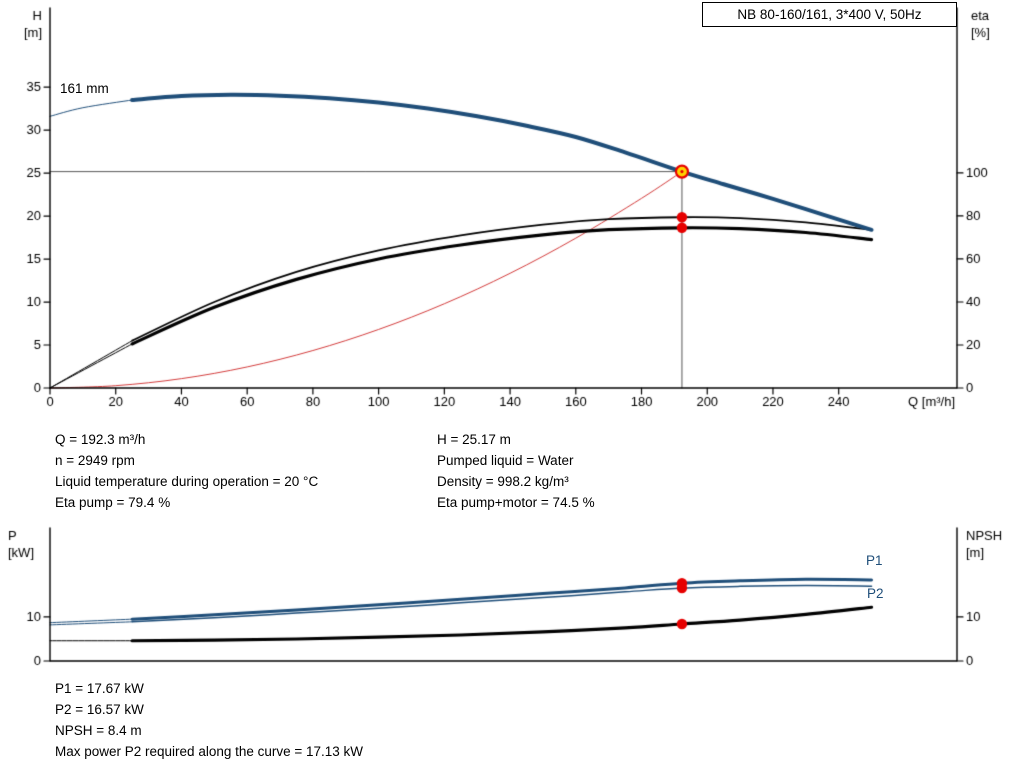 This screenshot has height=781, width=1024. I want to click on pump-model-label: NB 80-160/161, 3*400 V, 50Hz, so click(829, 14).